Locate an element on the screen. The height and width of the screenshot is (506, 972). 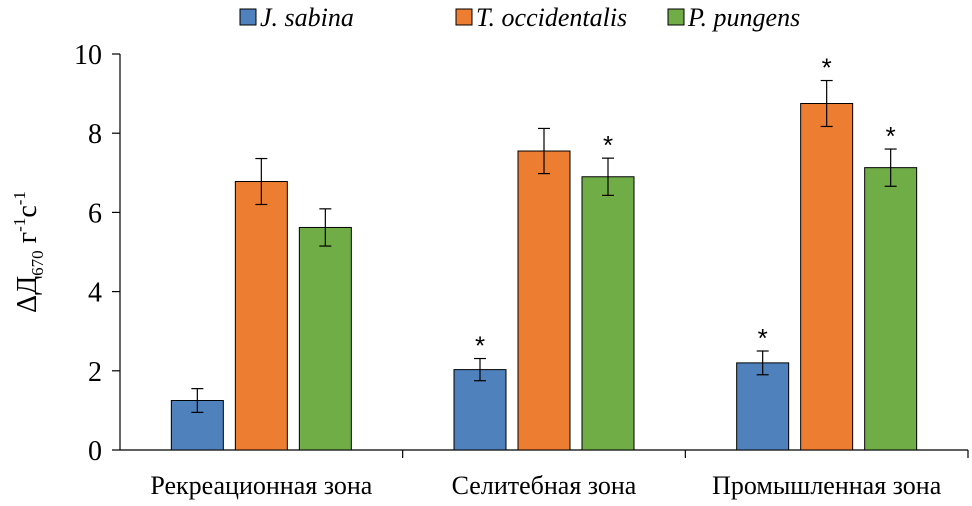
legend-item: T. occidentalis is located at coordinates (541, 17).